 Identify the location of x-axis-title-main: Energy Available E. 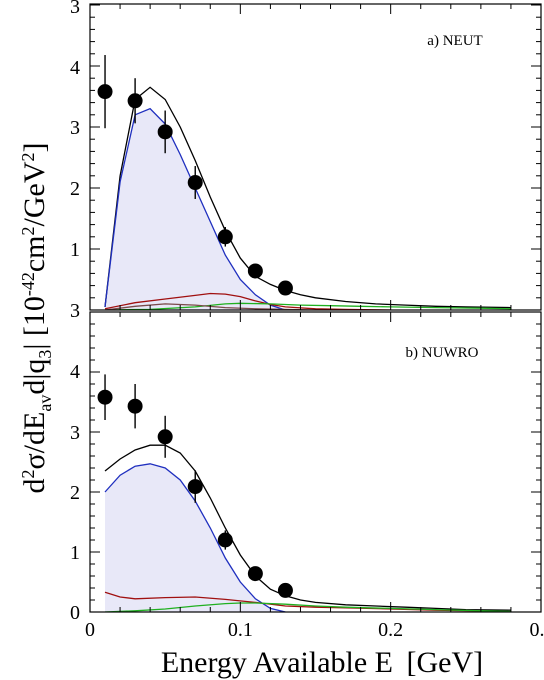
(277, 662).